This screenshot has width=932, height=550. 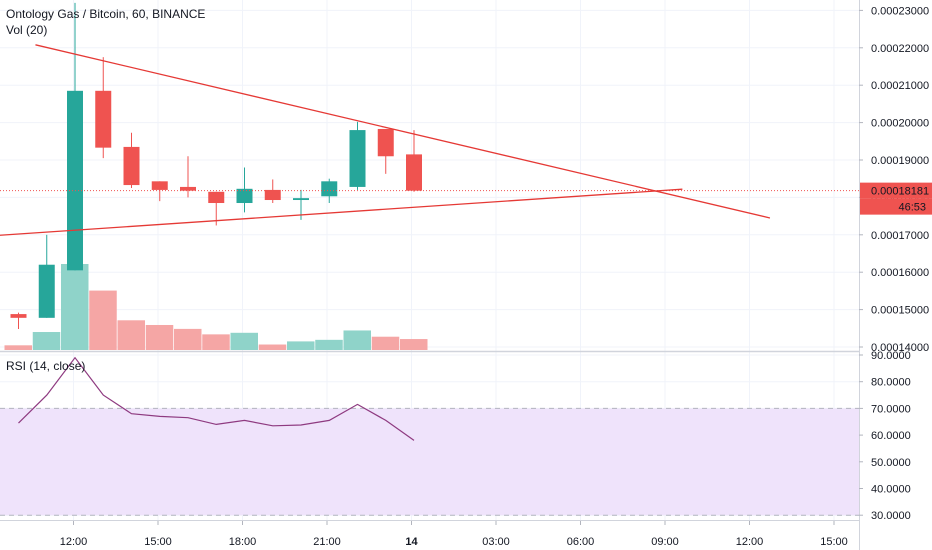 What do you see at coordinates (581, 542) in the screenshot?
I see `time-tick-label: 06:00` at bounding box center [581, 542].